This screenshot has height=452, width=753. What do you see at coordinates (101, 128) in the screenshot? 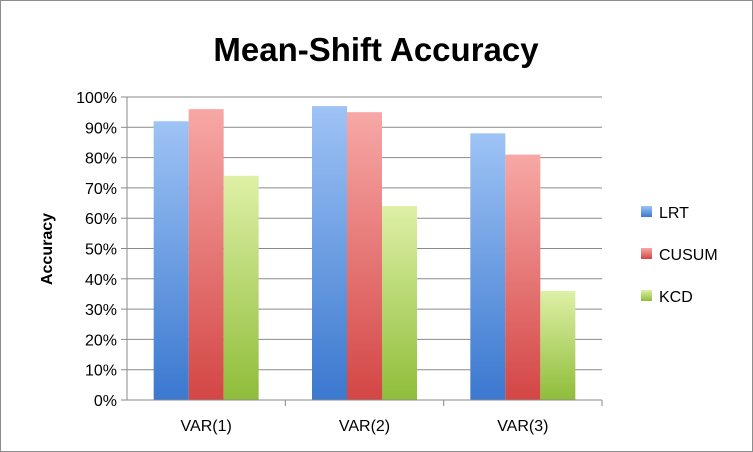
I see `y-tick-label: 90%` at bounding box center [101, 128].